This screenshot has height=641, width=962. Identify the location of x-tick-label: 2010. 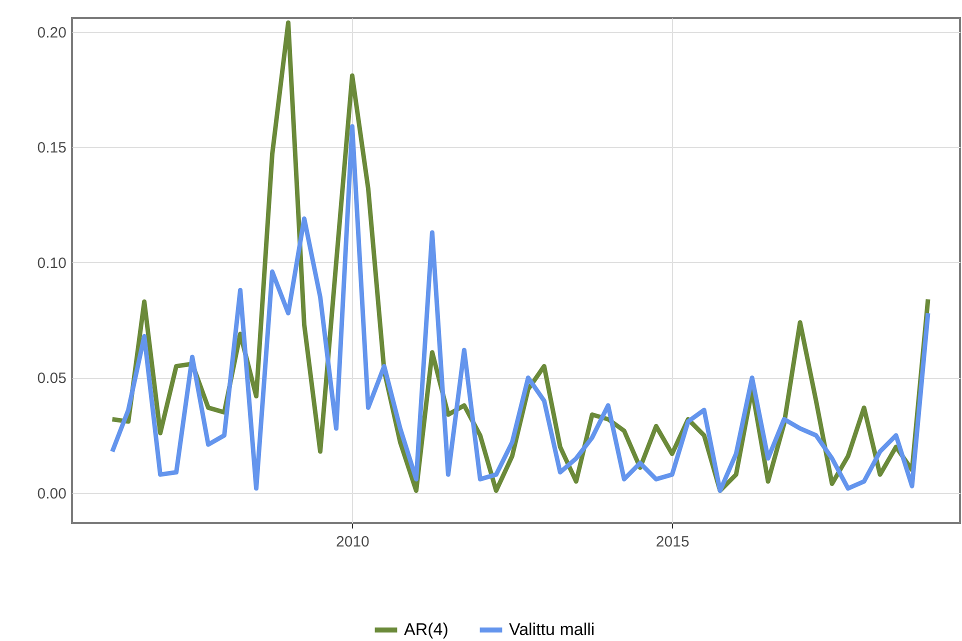
(353, 542).